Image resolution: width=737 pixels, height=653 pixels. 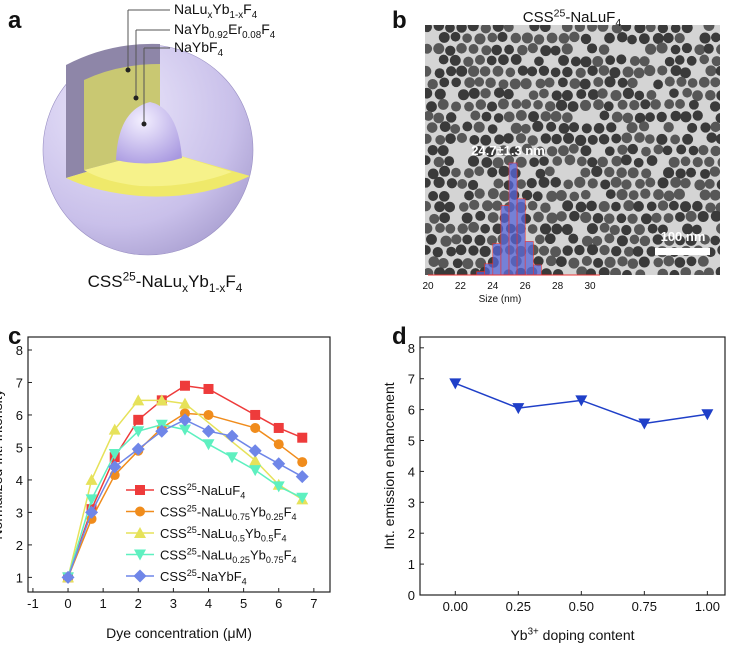 I want to click on text-part: Er, so click(x=235, y=29).